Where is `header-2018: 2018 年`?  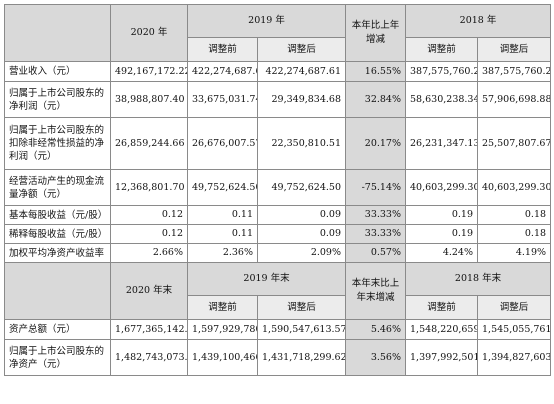
header-2018: 2018 年 is located at coordinates (478, 21).